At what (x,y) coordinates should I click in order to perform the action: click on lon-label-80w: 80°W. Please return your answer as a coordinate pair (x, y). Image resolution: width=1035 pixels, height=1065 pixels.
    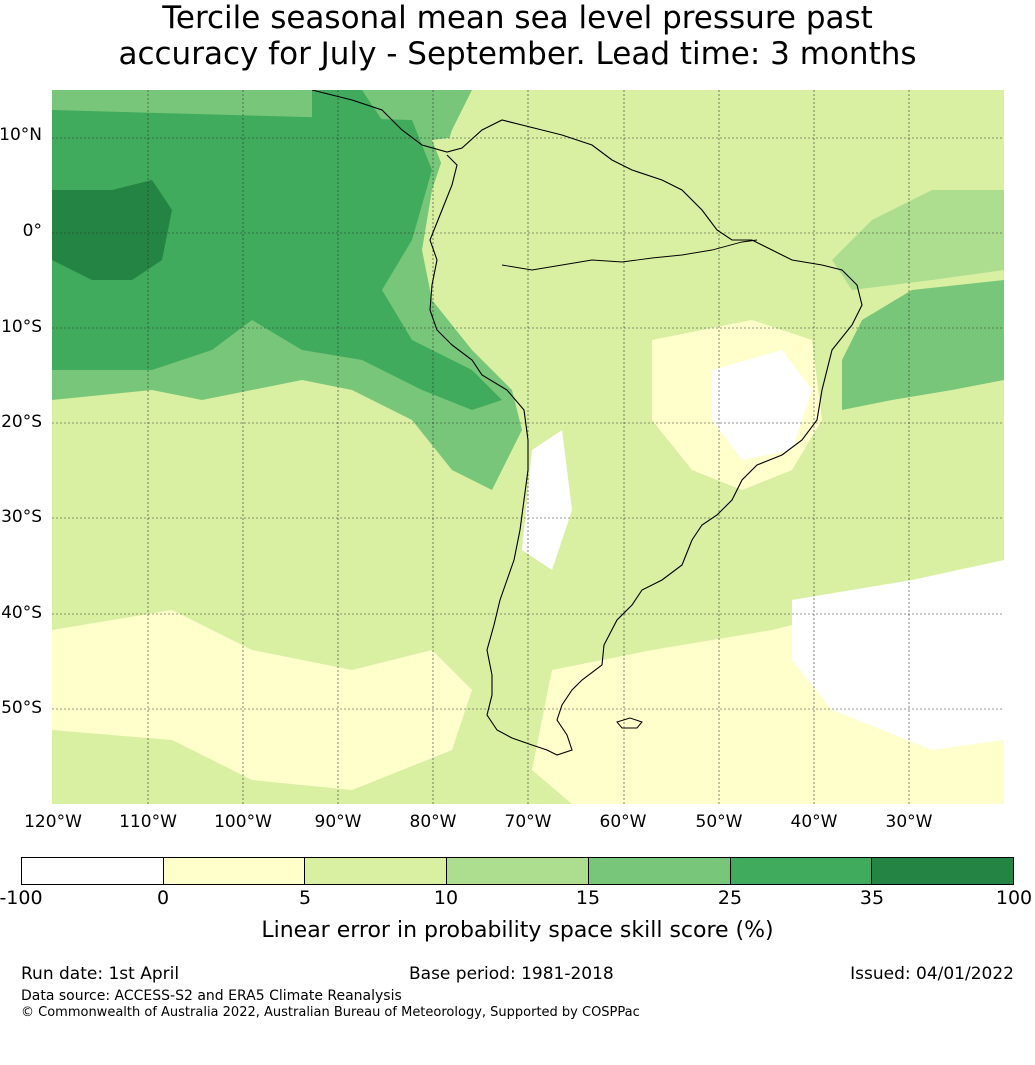
    Looking at the image, I should click on (433, 822).